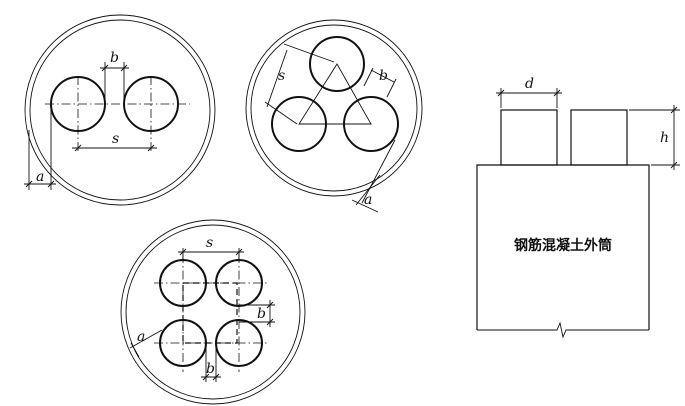 The width and height of the screenshot is (685, 406). I want to click on dimension-label-h: h, so click(664, 138).